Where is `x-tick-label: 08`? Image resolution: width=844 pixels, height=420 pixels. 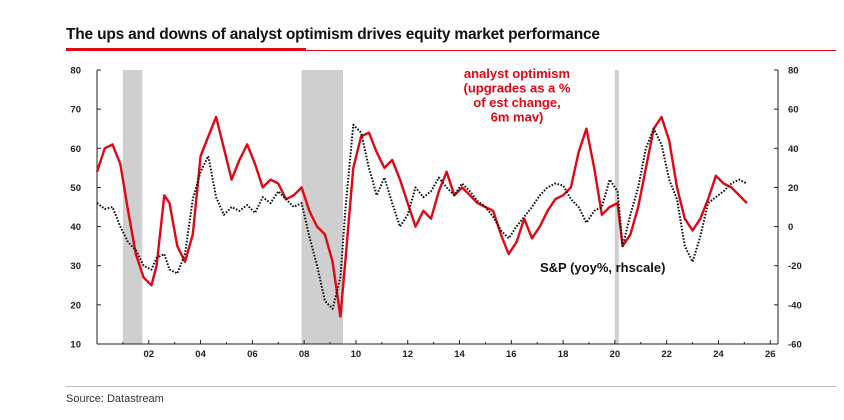 x-tick-label: 08 is located at coordinates (304, 354).